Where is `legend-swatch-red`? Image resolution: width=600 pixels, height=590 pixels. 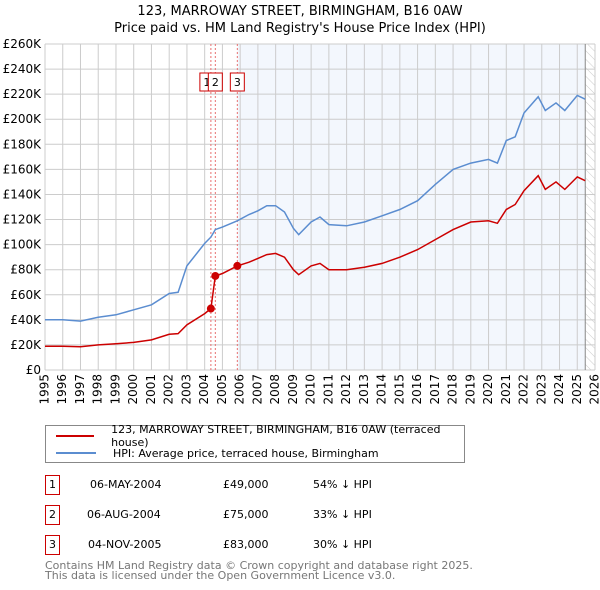 legend-swatch-red is located at coordinates (75, 436).